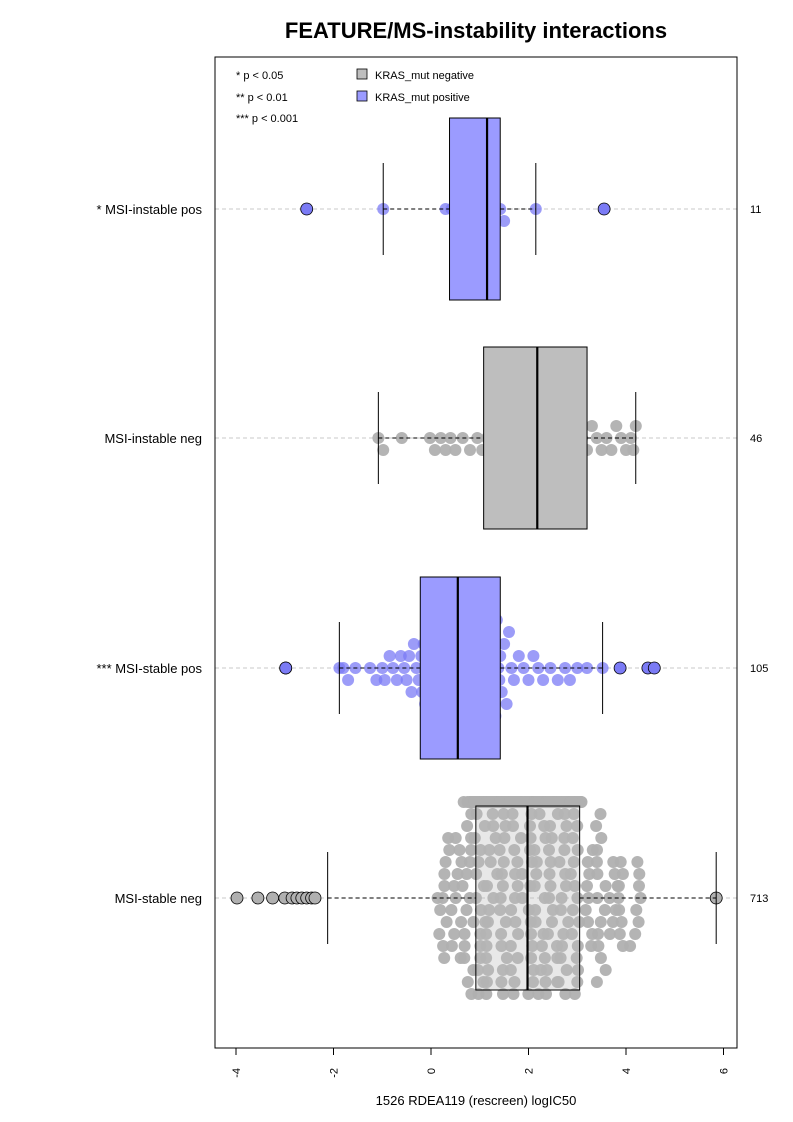 The width and height of the screenshot is (793, 1122). What do you see at coordinates (755, 210) in the screenshot?
I see `group-count: 11` at bounding box center [755, 210].